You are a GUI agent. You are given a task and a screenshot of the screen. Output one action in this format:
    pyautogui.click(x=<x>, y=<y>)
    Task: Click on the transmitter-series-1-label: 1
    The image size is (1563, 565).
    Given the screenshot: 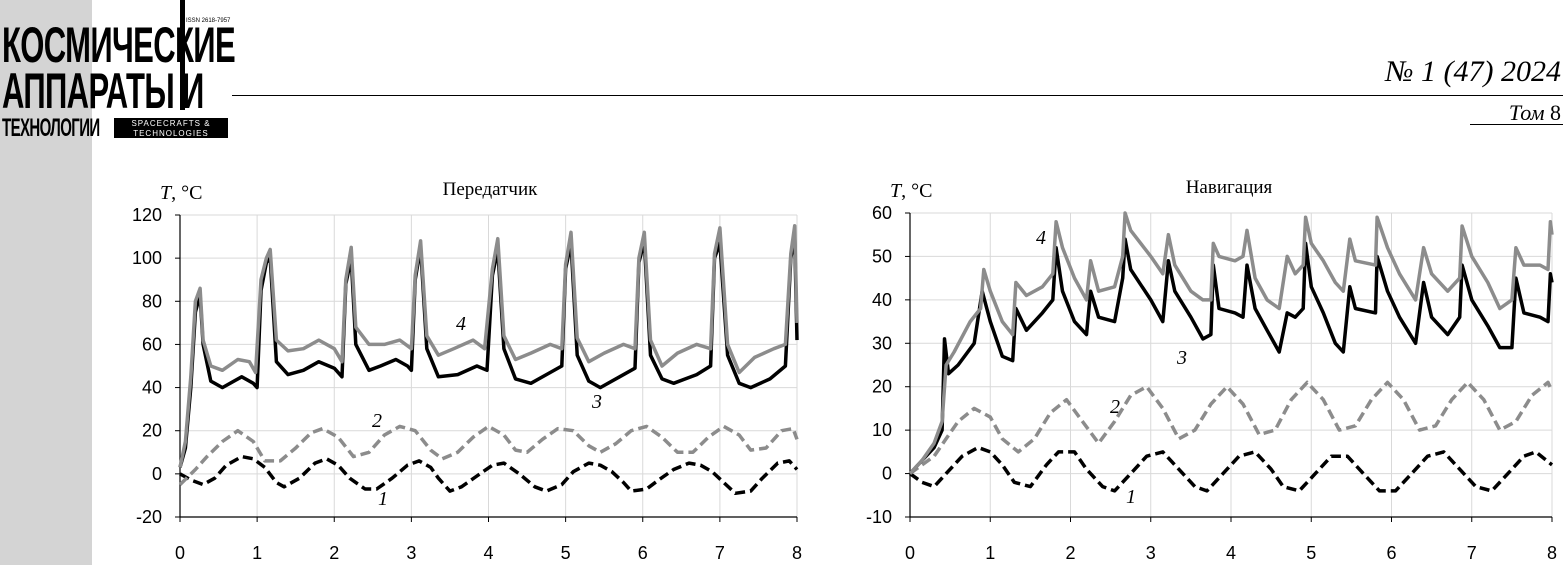 What is the action you would take?
    pyautogui.click(x=383, y=499)
    